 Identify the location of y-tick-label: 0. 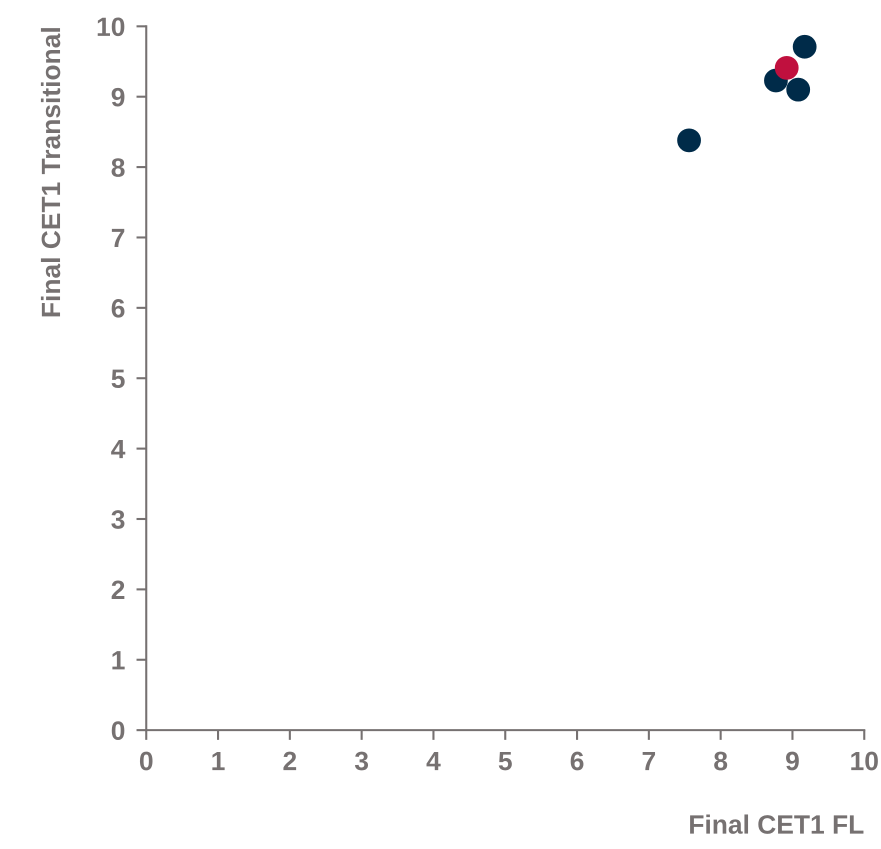
(118, 730).